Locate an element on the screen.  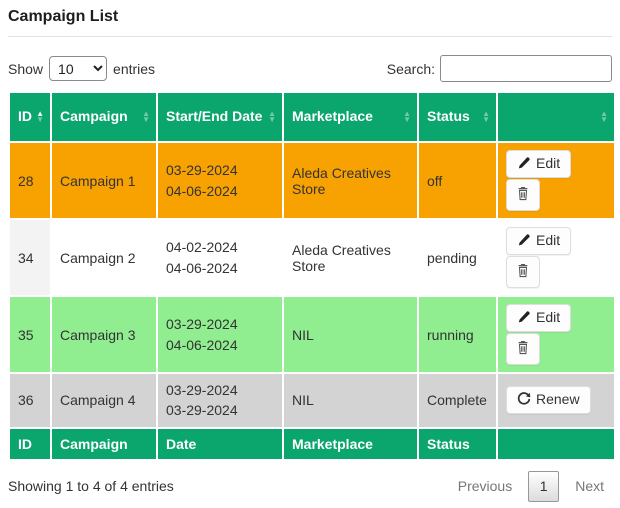
column-header-inner: Status ▲ ▼ is located at coordinates (458, 117).